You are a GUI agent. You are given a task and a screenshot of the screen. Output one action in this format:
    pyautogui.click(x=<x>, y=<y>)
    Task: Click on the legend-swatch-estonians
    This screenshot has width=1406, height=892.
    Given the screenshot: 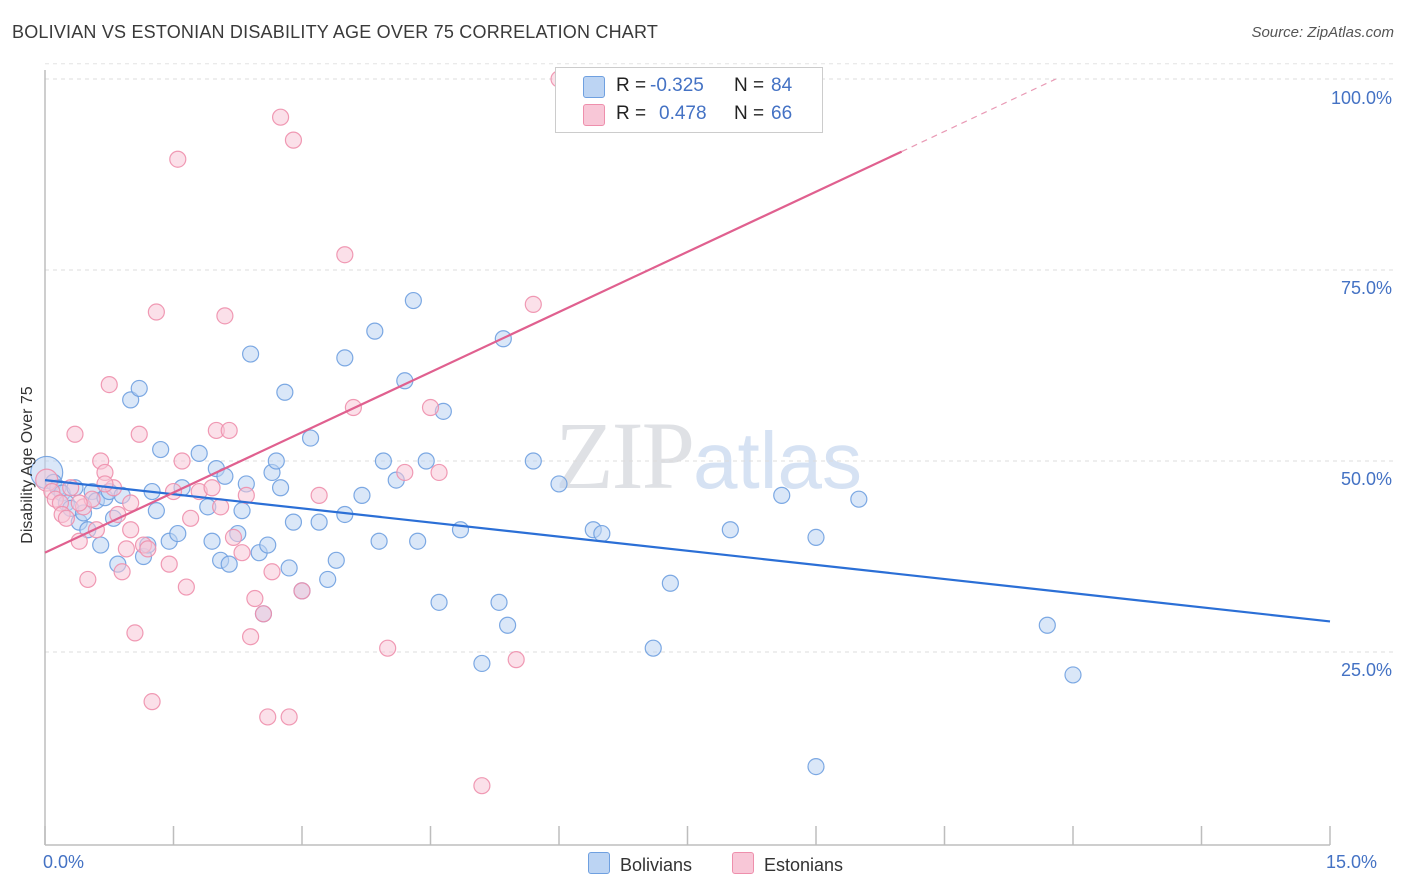 What is the action you would take?
    pyautogui.click(x=594, y=115)
    